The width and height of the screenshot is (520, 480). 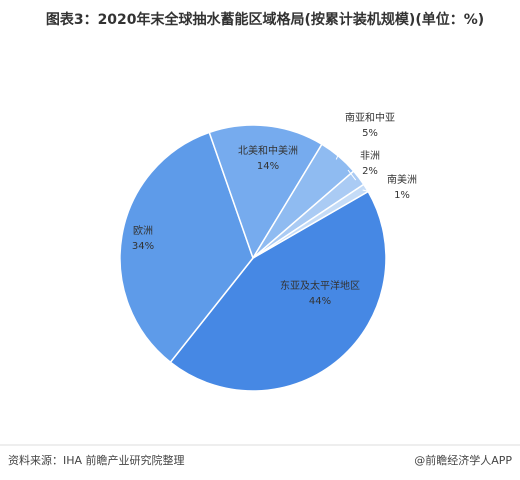 What do you see at coordinates (320, 301) in the screenshot?
I see `slice-value-label: 44%` at bounding box center [320, 301].